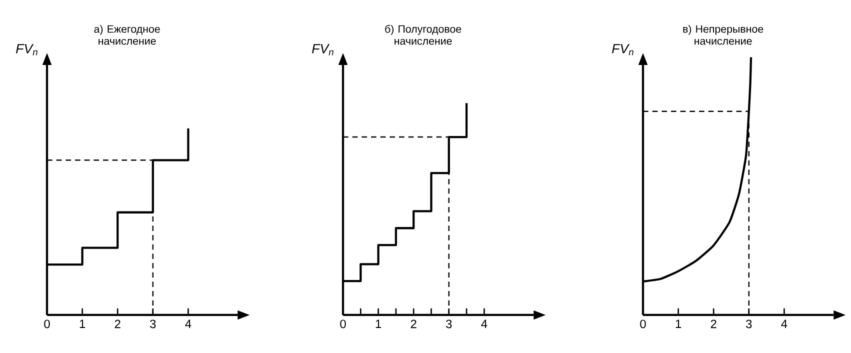 Image resolution: width=851 pixels, height=353 pixels. Describe the element at coordinates (423, 34) in the screenshot. I see `chart-title: б) Полугодовое начисление` at that location.